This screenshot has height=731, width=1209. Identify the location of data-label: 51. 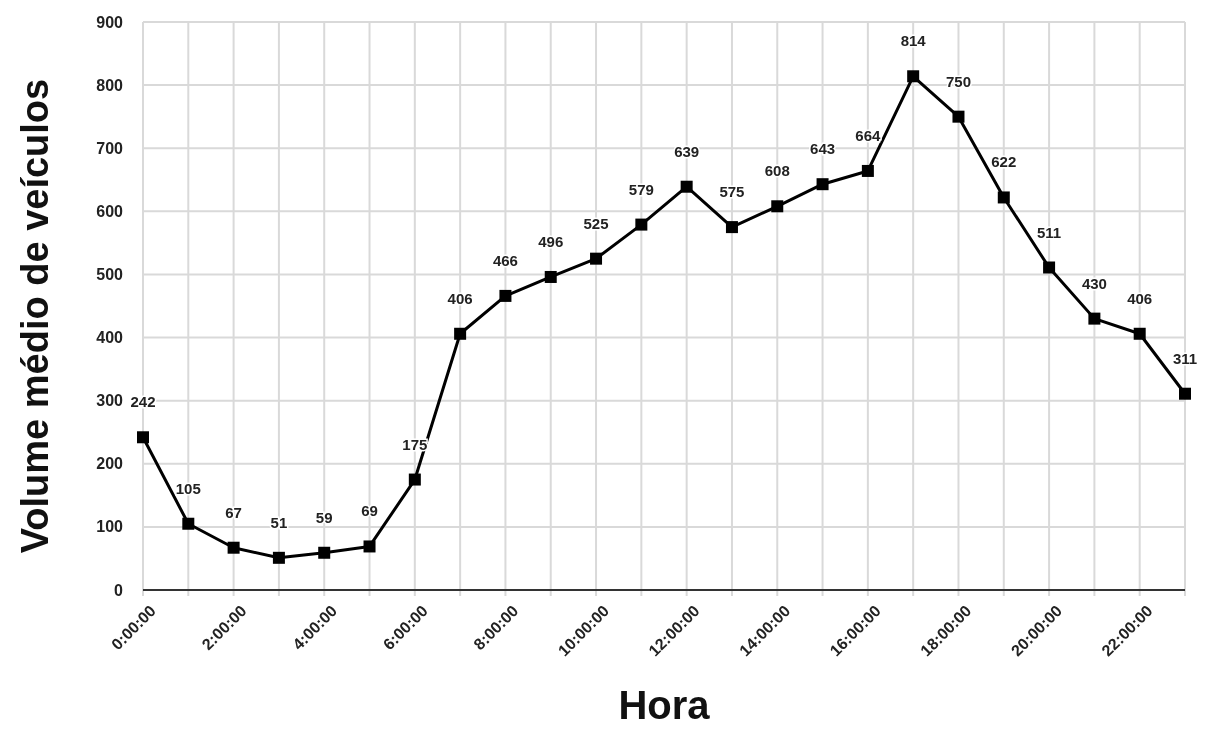
(279, 522).